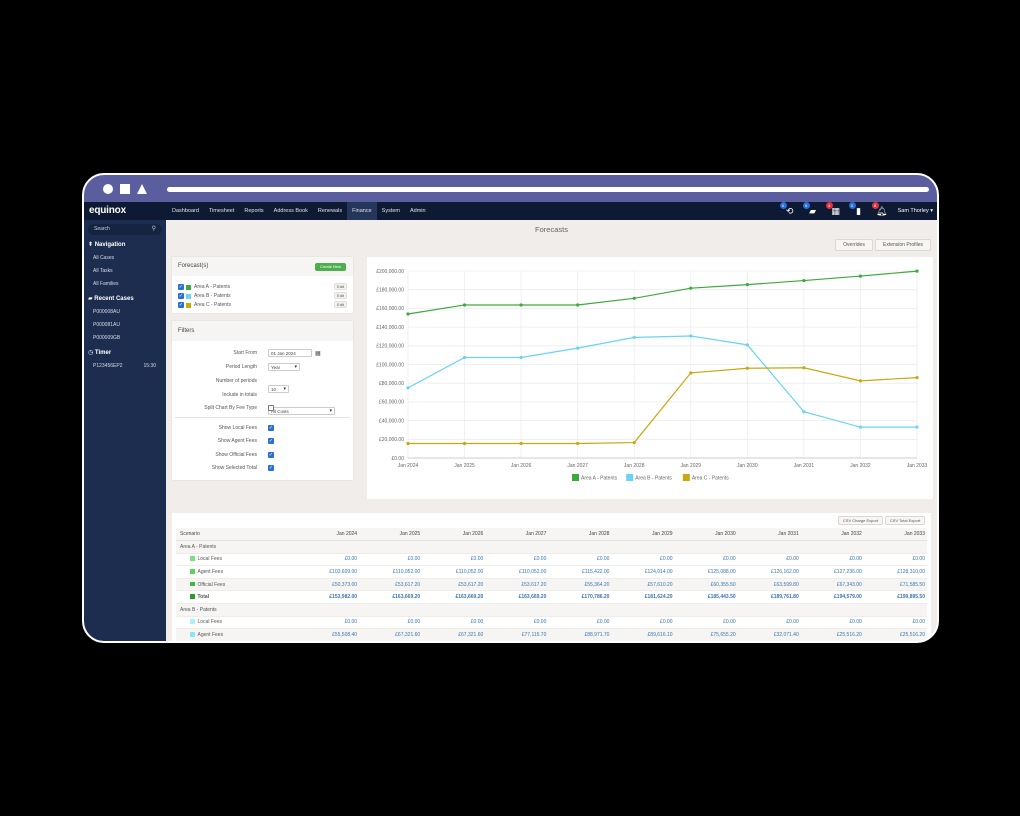 The height and width of the screenshot is (816, 1020). I want to click on table-cell: £55,364.20, so click(580, 584).